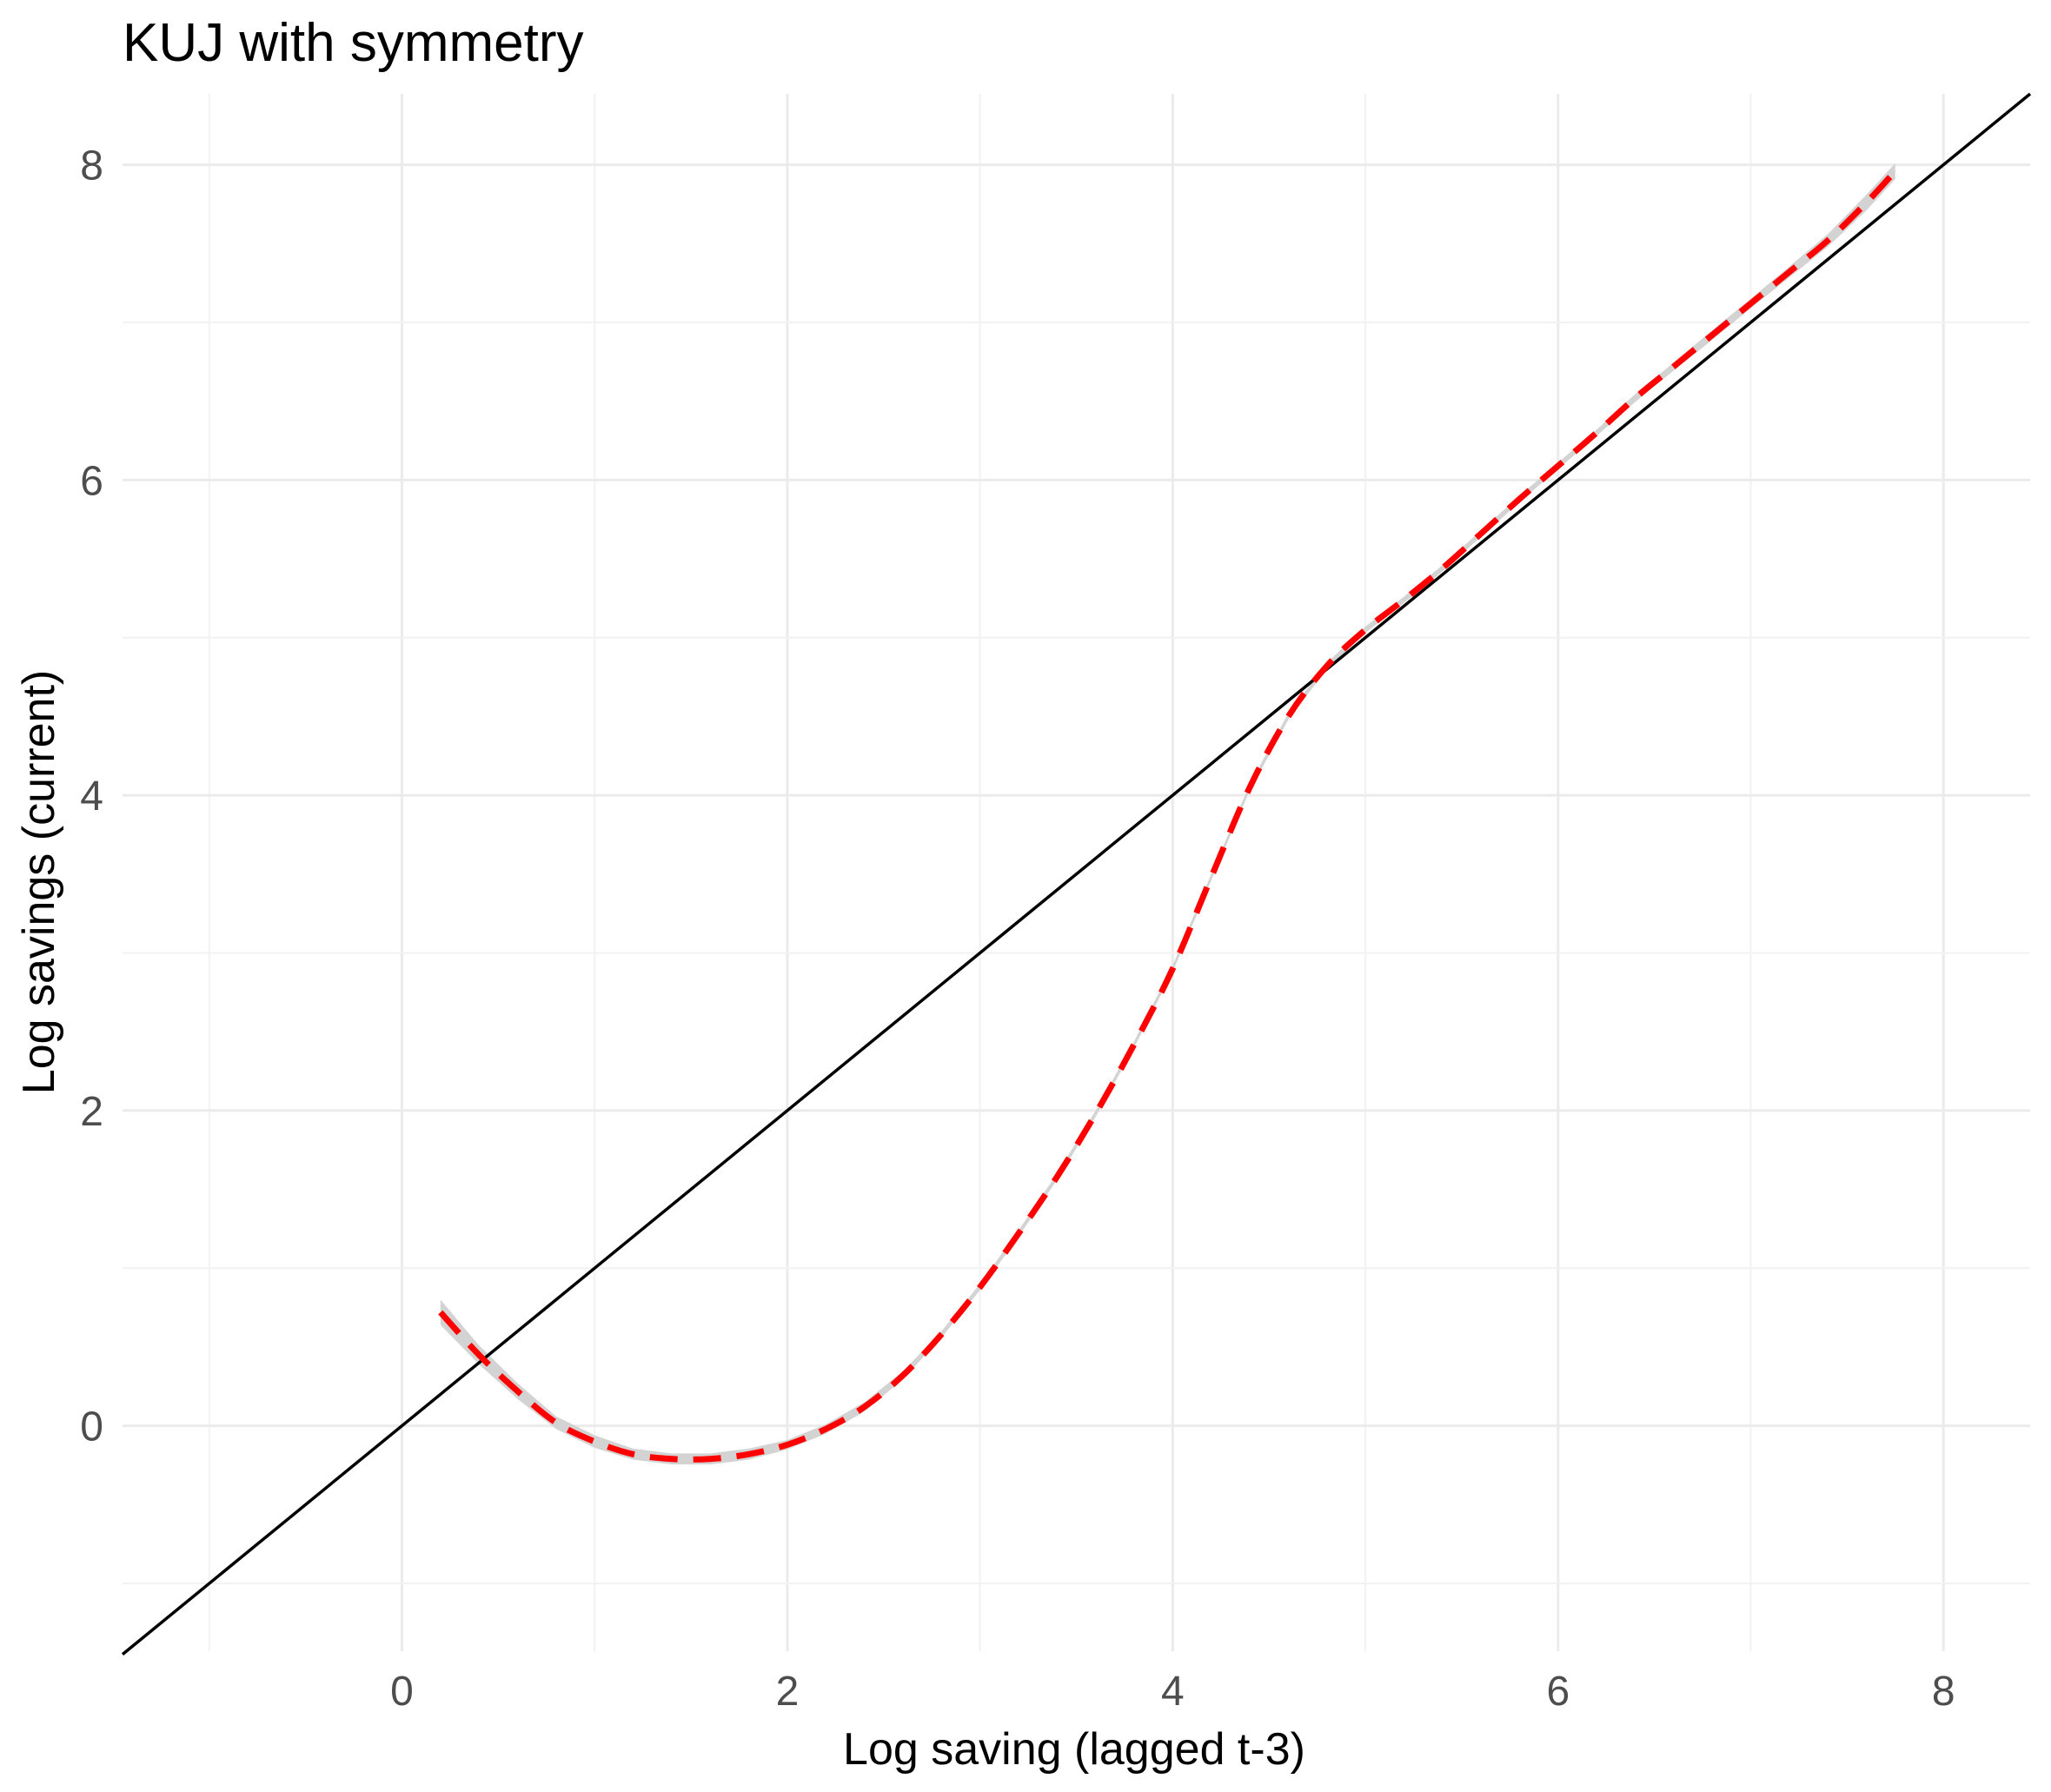 The height and width of the screenshot is (1792, 2051). Describe the element at coordinates (788, 1692) in the screenshot. I see `x-tick-label: 2` at that location.